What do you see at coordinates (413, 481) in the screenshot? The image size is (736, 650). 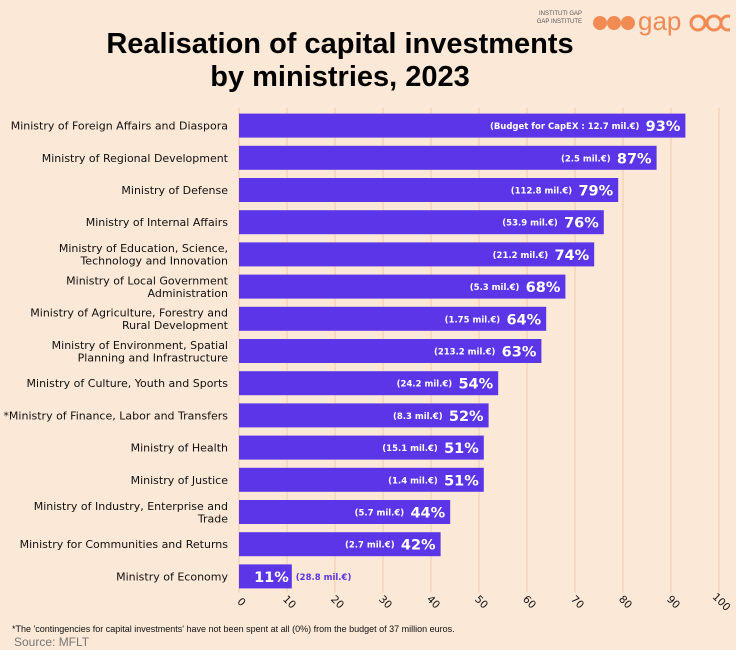 I see `budget-label: (1.4 mil.€)` at bounding box center [413, 481].